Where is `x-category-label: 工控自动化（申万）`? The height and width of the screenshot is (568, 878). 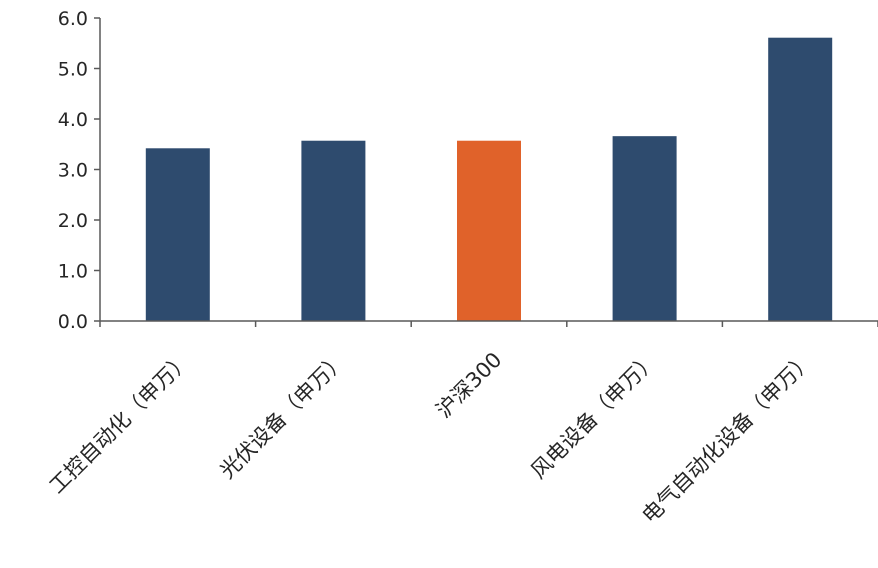 x-category-label: 工控自动化（申万） is located at coordinates (120, 423).